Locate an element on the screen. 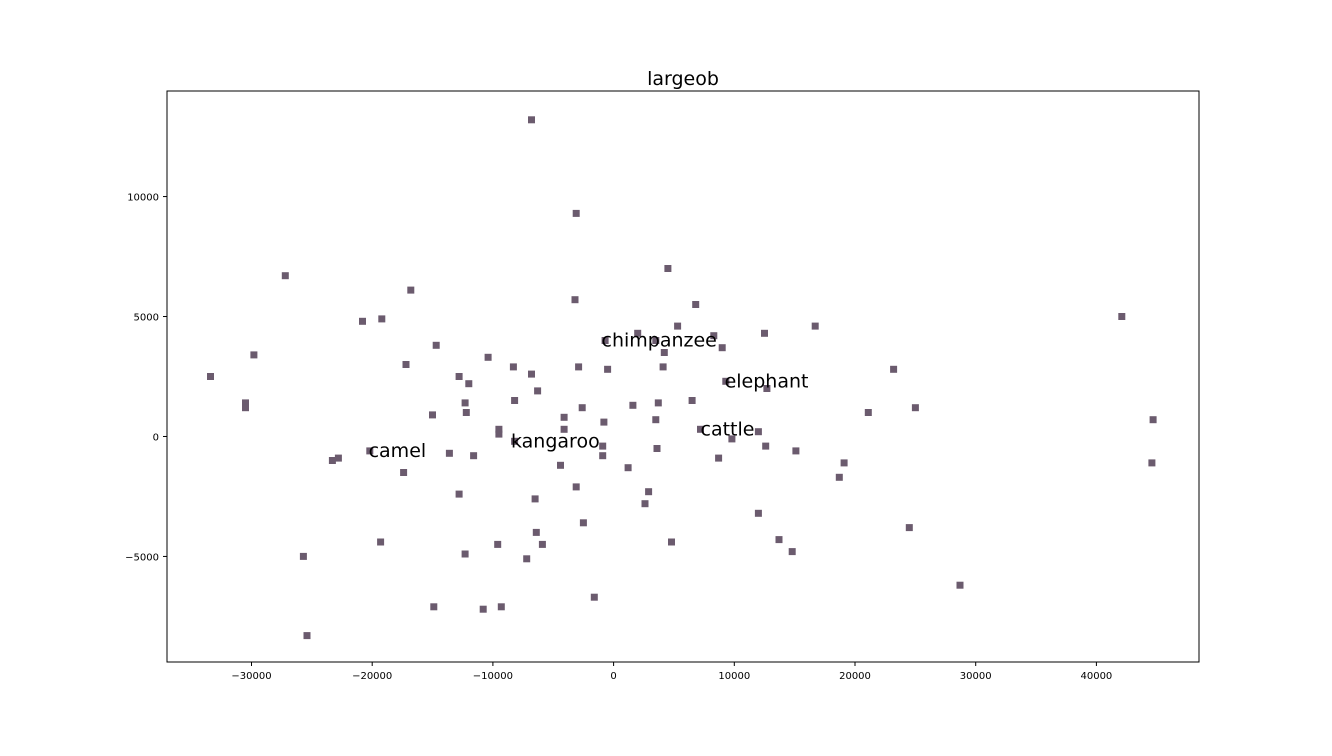 The height and width of the screenshot is (756, 1332). x-axis: −30000 −20000 −10000 0 10000 20000 30000 40000 is located at coordinates (671, 672).